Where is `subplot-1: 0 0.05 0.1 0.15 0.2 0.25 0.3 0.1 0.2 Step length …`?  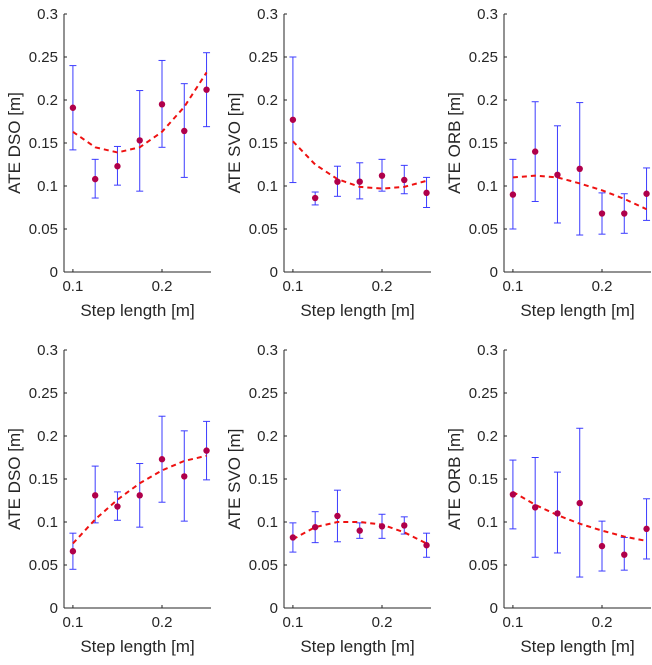
subplot-1: 0 0.05 0.1 0.15 0.2 0.25 0.3 0.1 0.2 Step length … is located at coordinates (108, 163).